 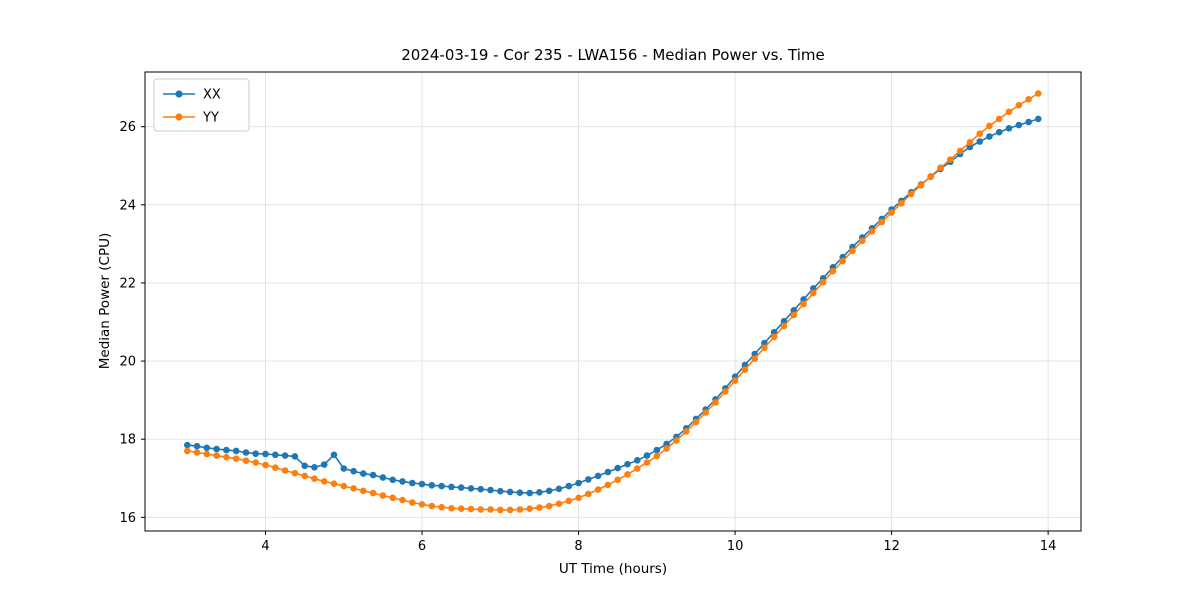 I want to click on legend-marker-xx, so click(x=179, y=94).